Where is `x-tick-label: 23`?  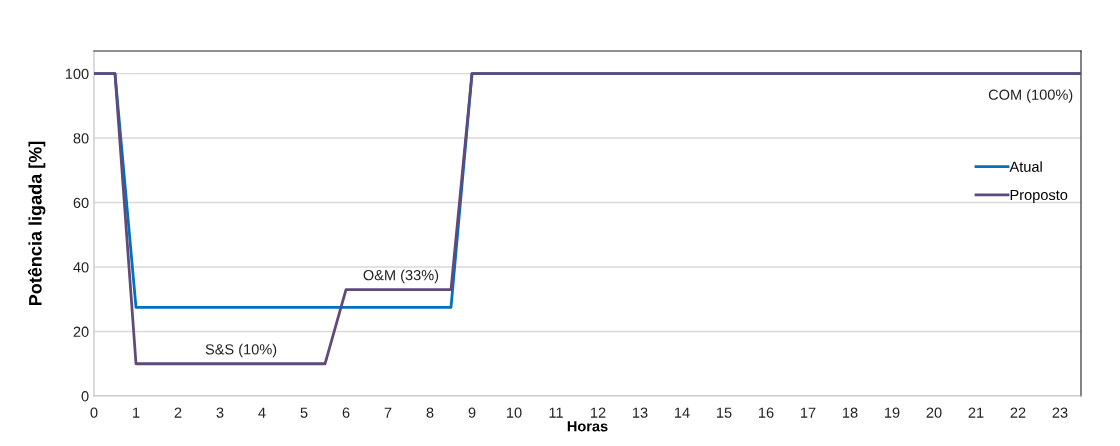
x-tick-label: 23 is located at coordinates (1060, 412).